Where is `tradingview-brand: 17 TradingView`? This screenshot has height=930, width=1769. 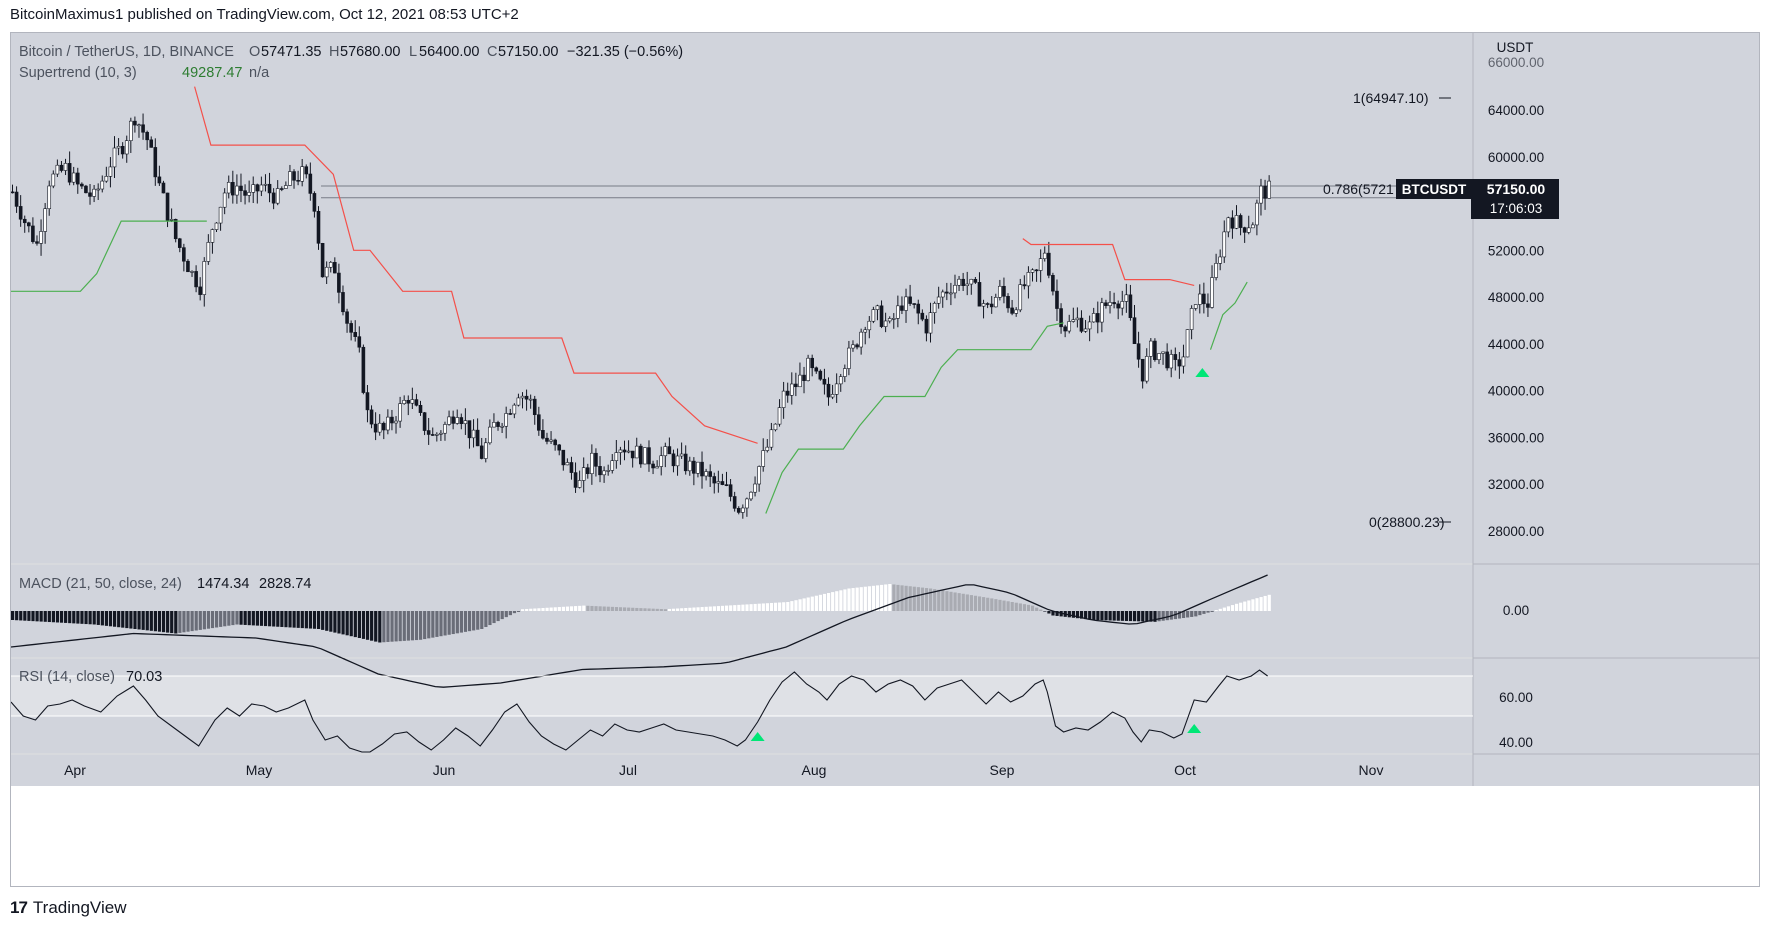
tradingview-brand: 17 TradingView is located at coordinates (68, 908).